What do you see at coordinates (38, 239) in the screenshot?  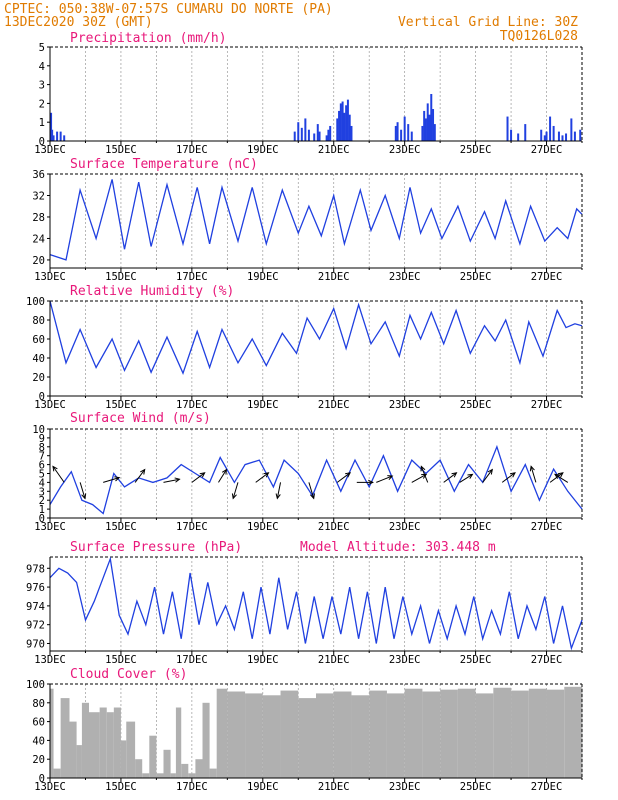 I see `y-tick-label: 24` at bounding box center [38, 239].